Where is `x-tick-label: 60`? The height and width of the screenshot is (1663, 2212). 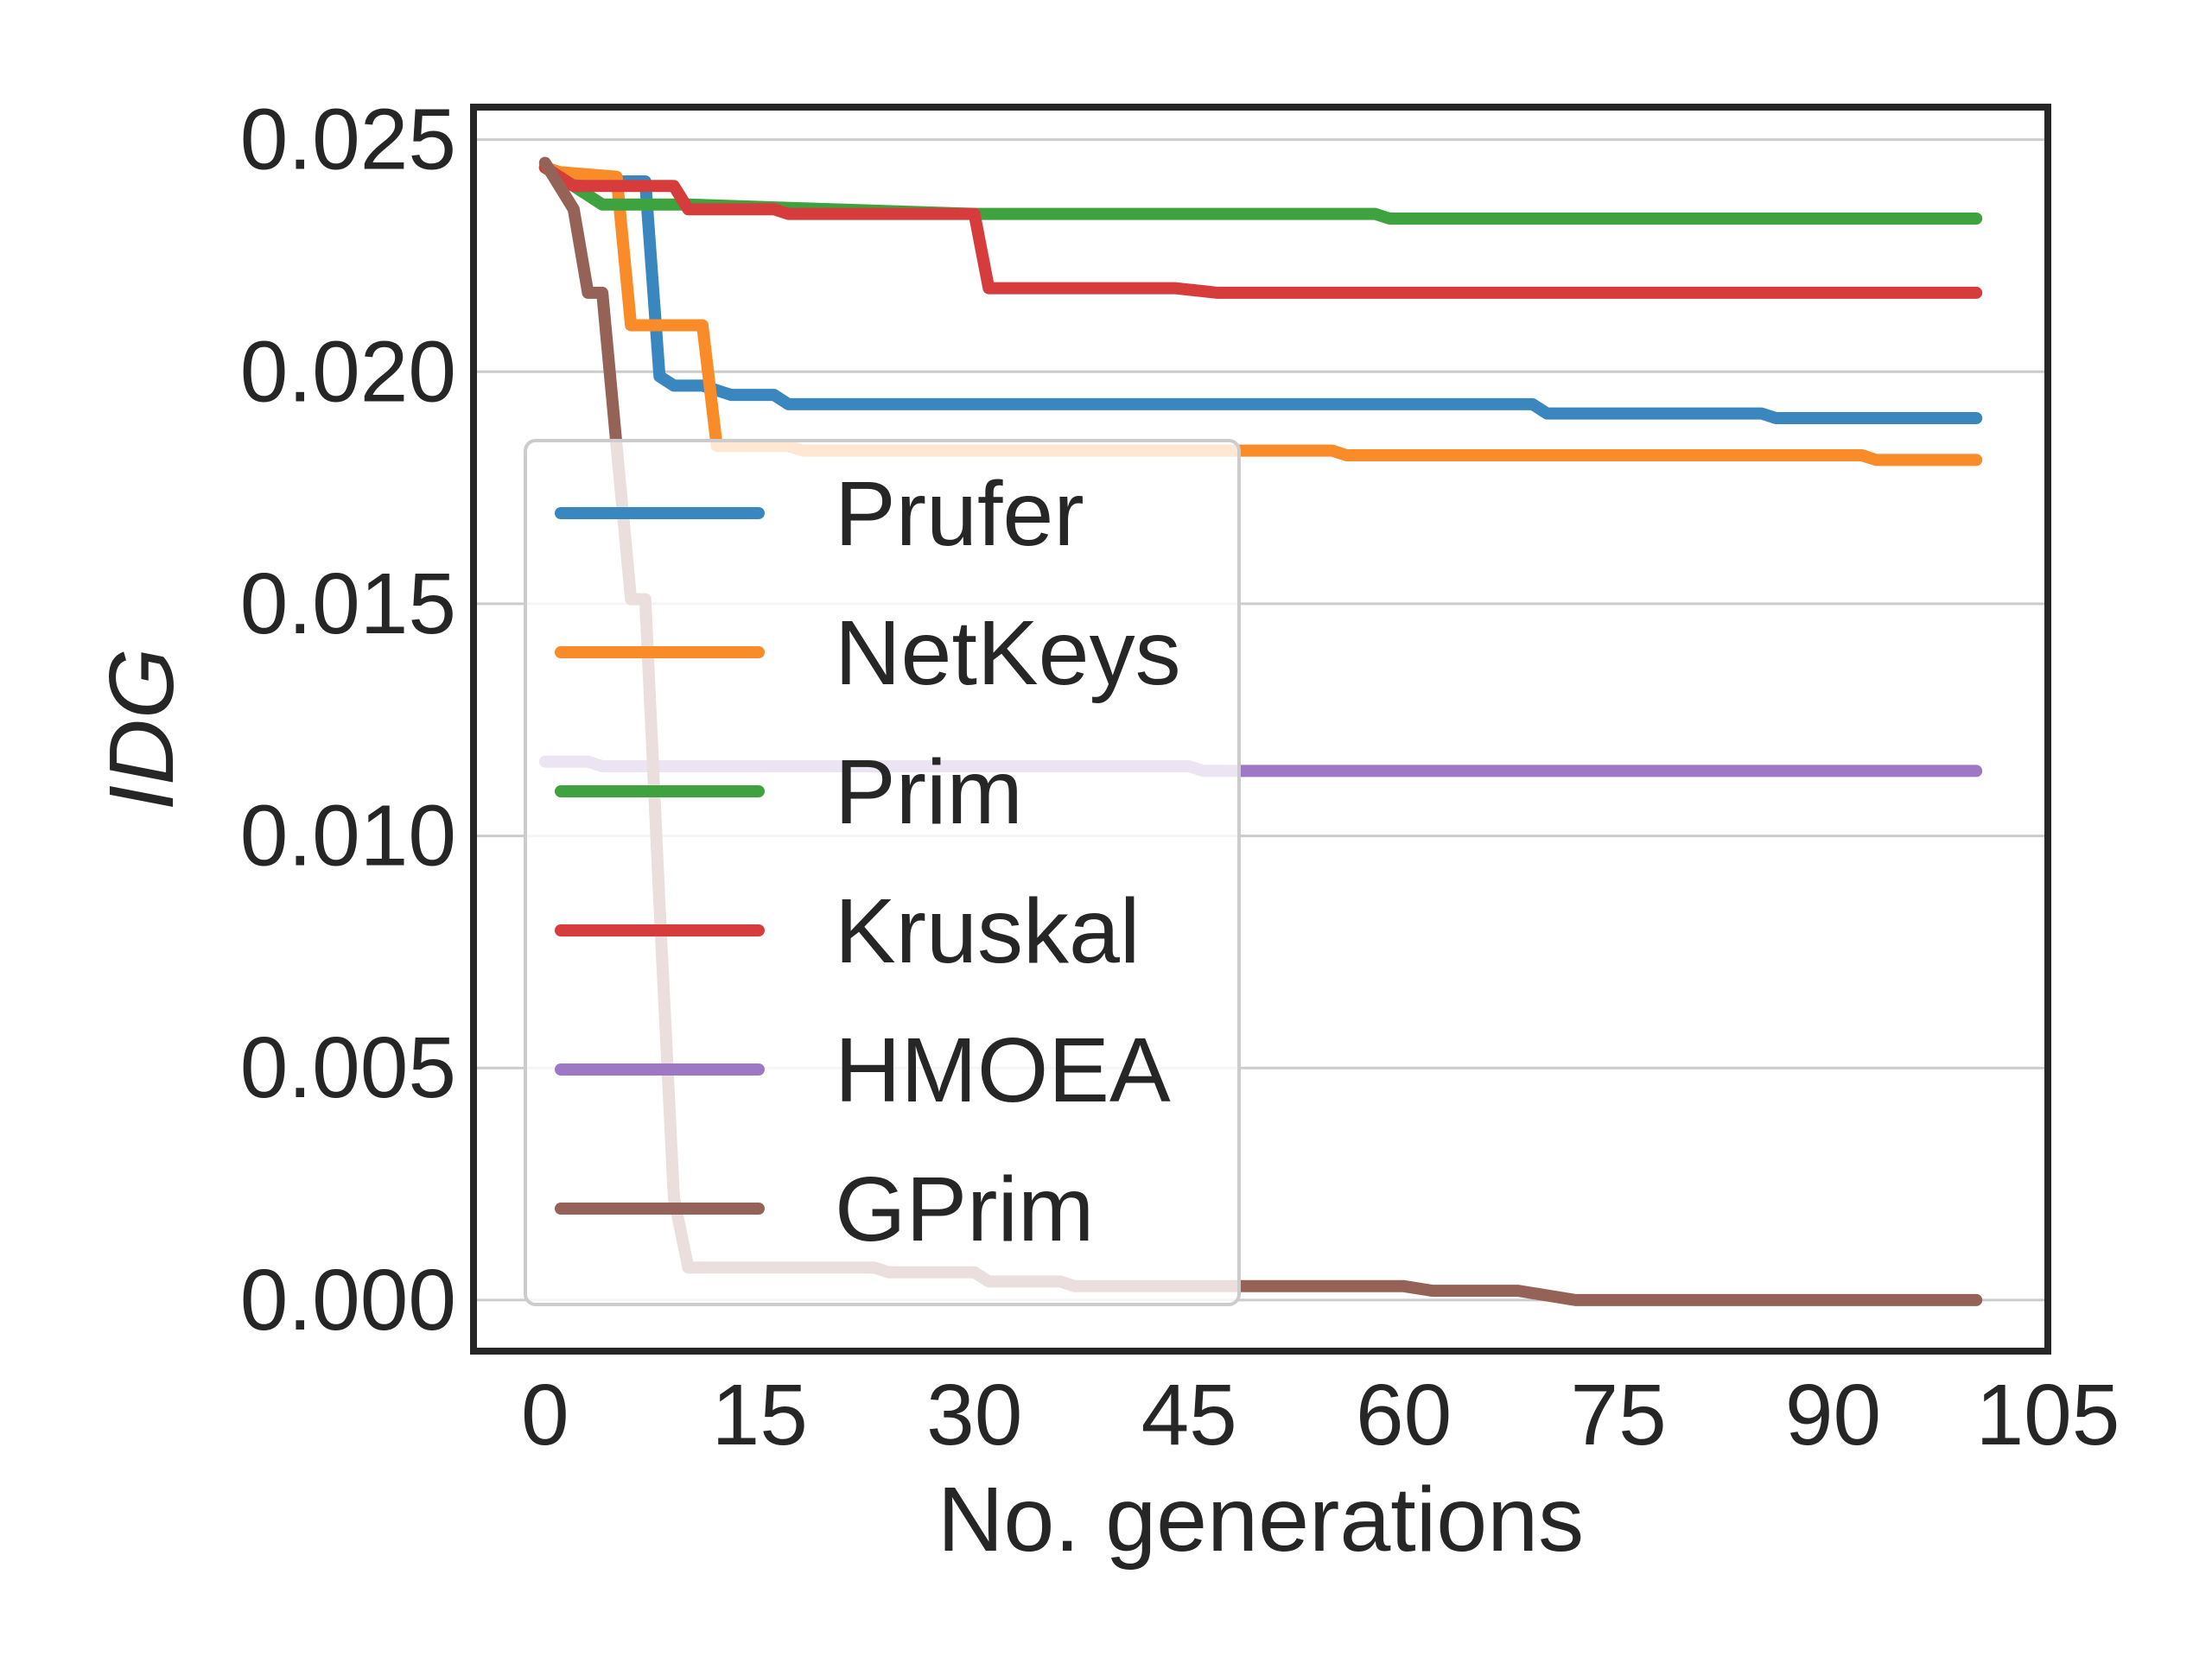 x-tick-label: 60 is located at coordinates (1404, 1415).